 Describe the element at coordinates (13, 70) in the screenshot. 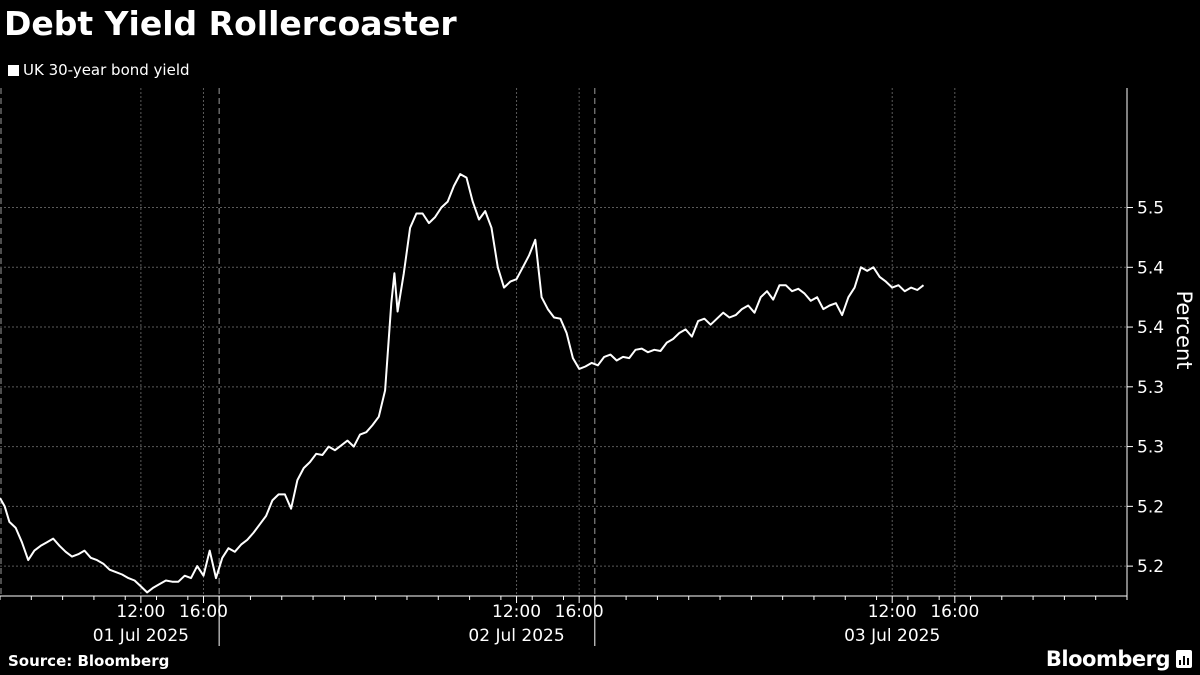

I see `legend-swatch` at that location.